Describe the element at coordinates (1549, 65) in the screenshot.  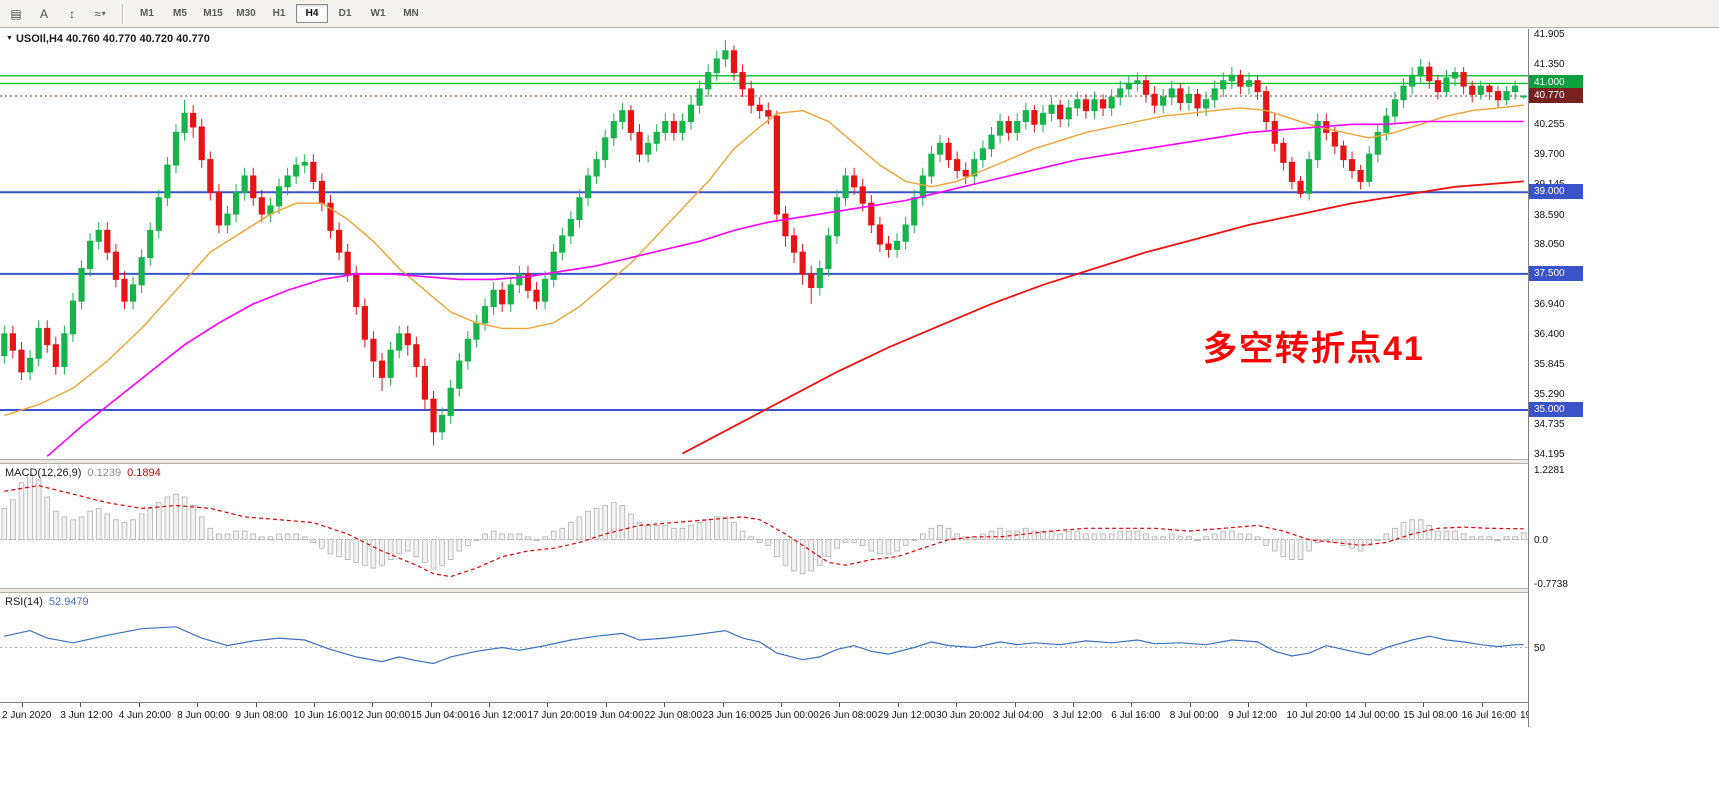
I see `price-tick: 41.350` at that location.